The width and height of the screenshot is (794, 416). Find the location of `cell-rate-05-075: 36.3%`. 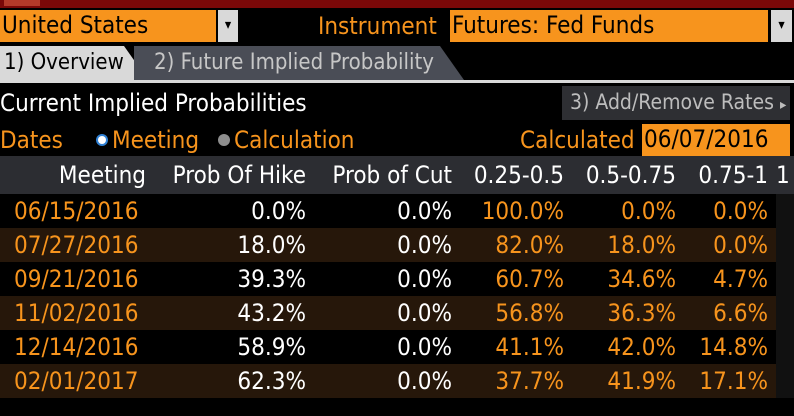

cell-rate-05-075: 36.3% is located at coordinates (641, 313).